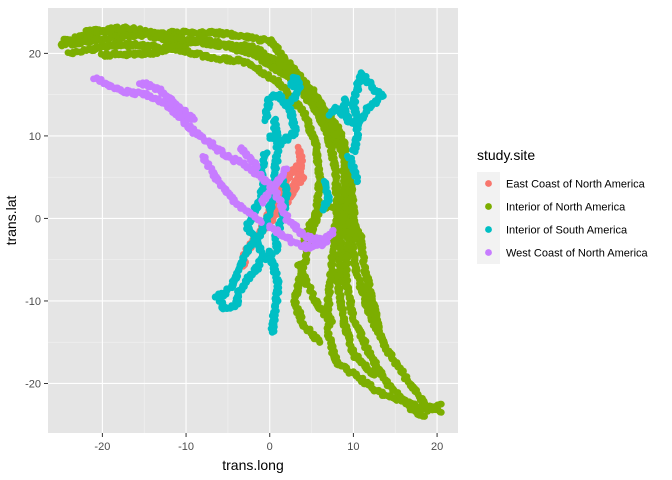 The height and width of the screenshot is (480, 672). Describe the element at coordinates (576, 185) in the screenshot. I see `legend-label: East Coast of North America` at that location.